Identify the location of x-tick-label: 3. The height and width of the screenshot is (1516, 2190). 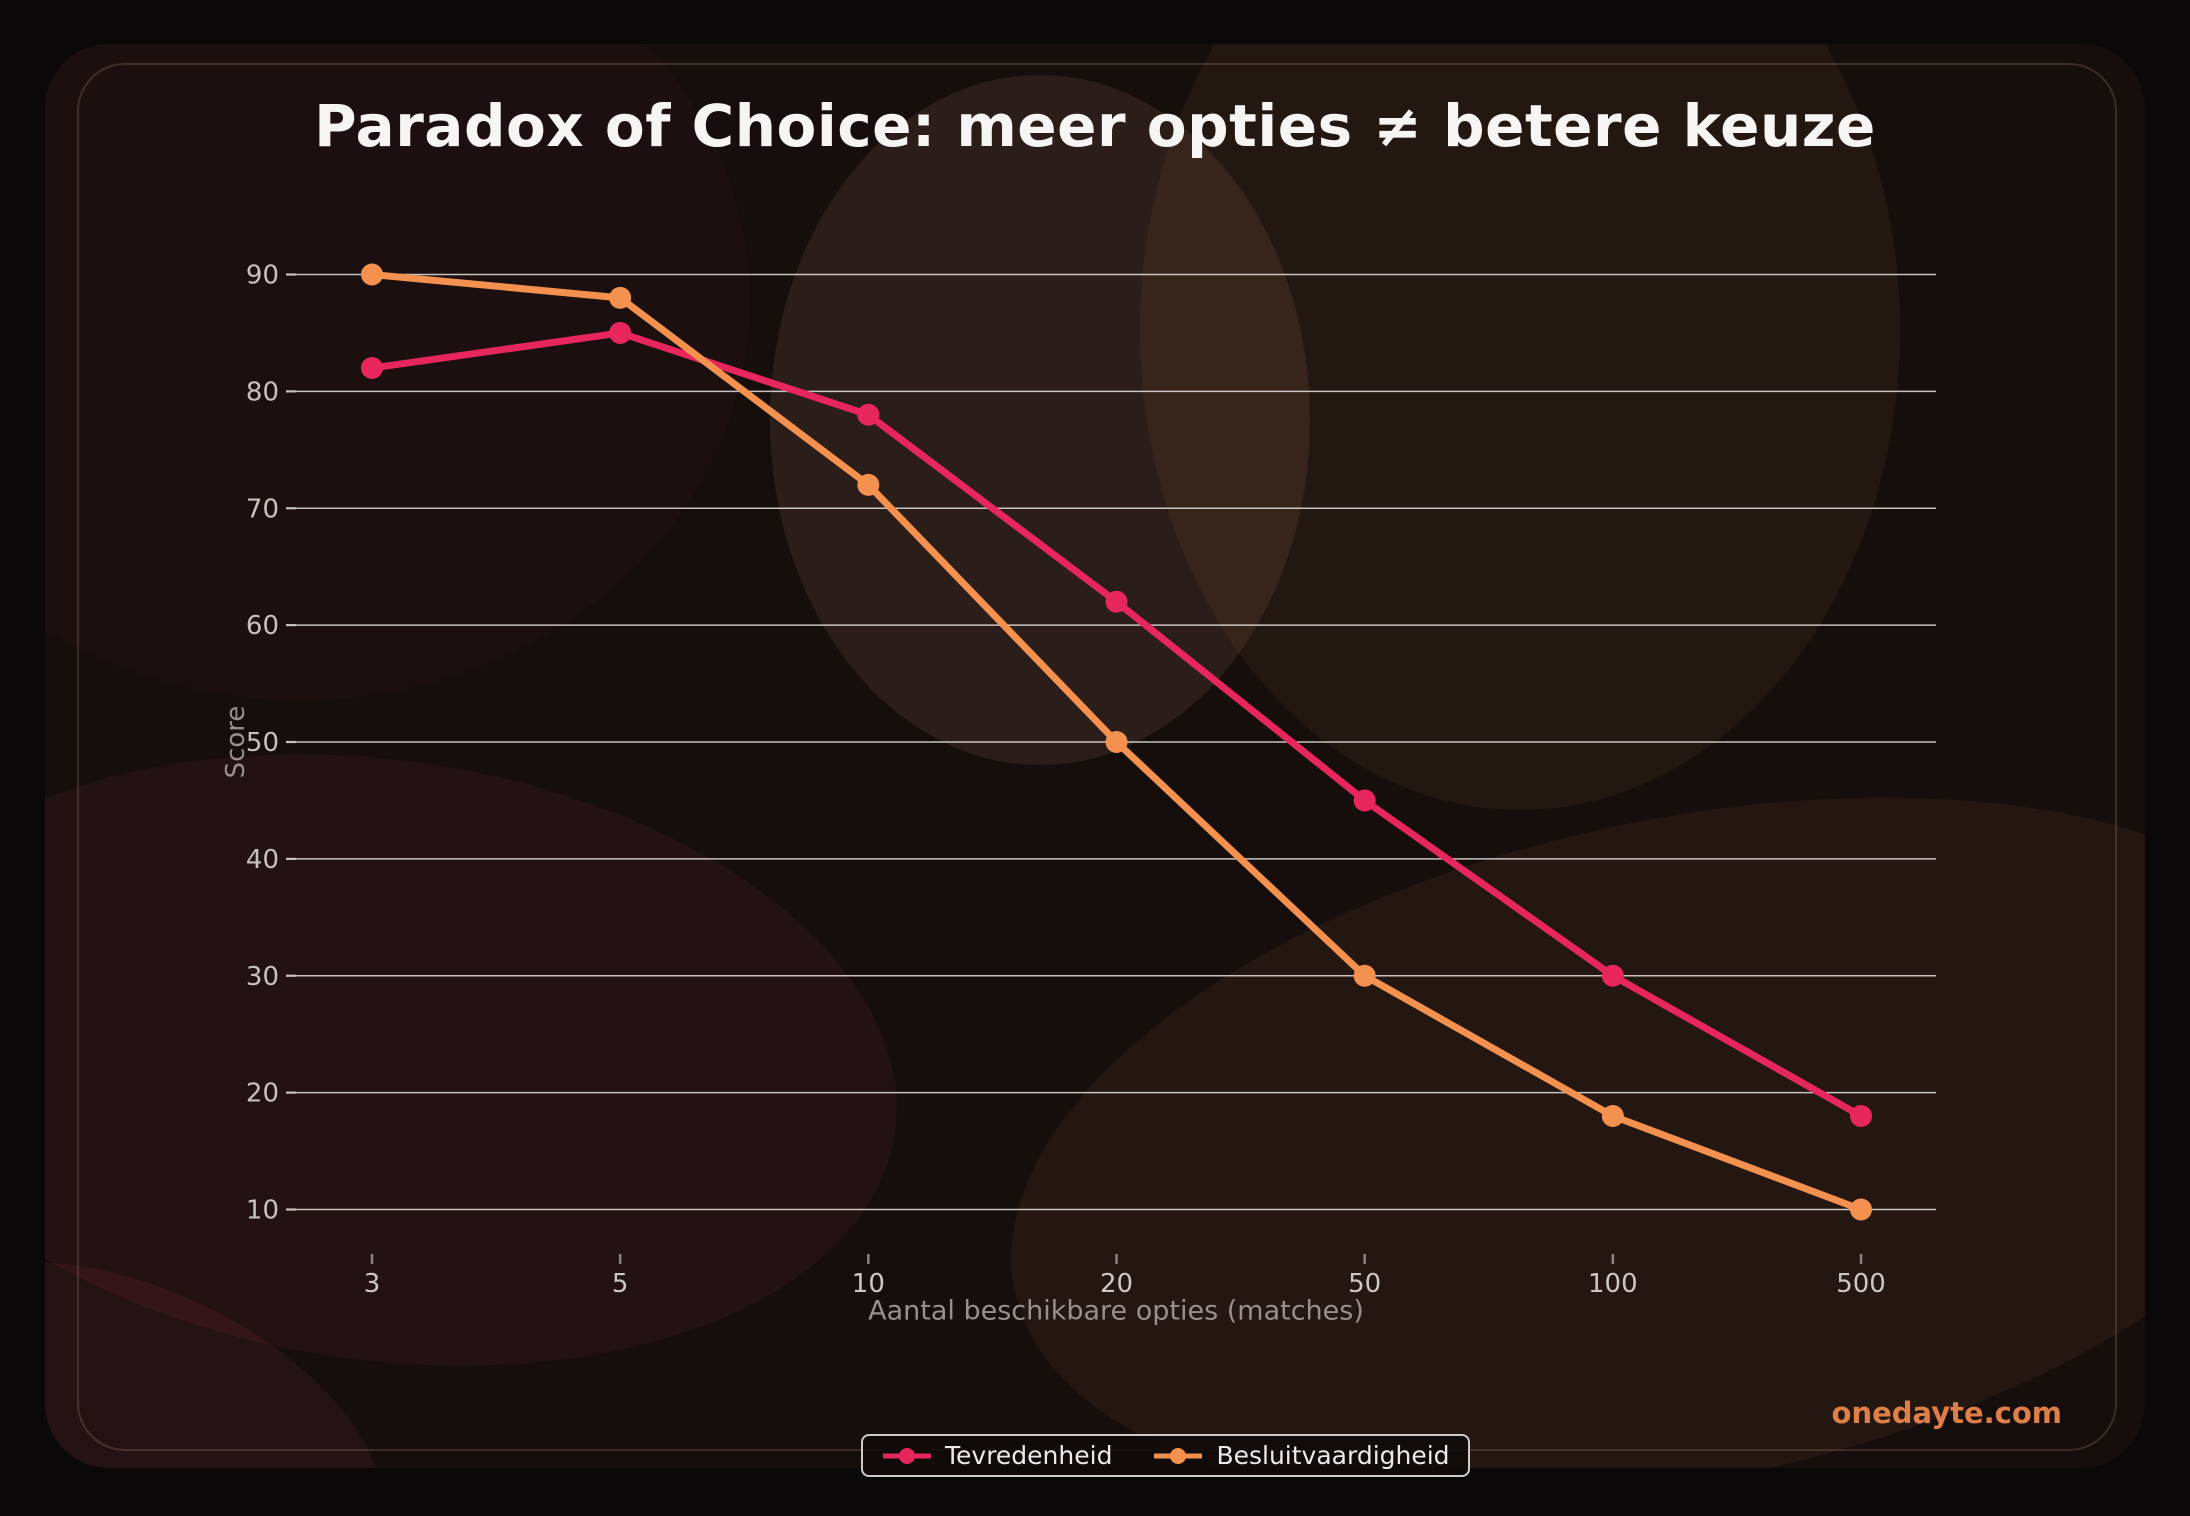
(372, 1284).